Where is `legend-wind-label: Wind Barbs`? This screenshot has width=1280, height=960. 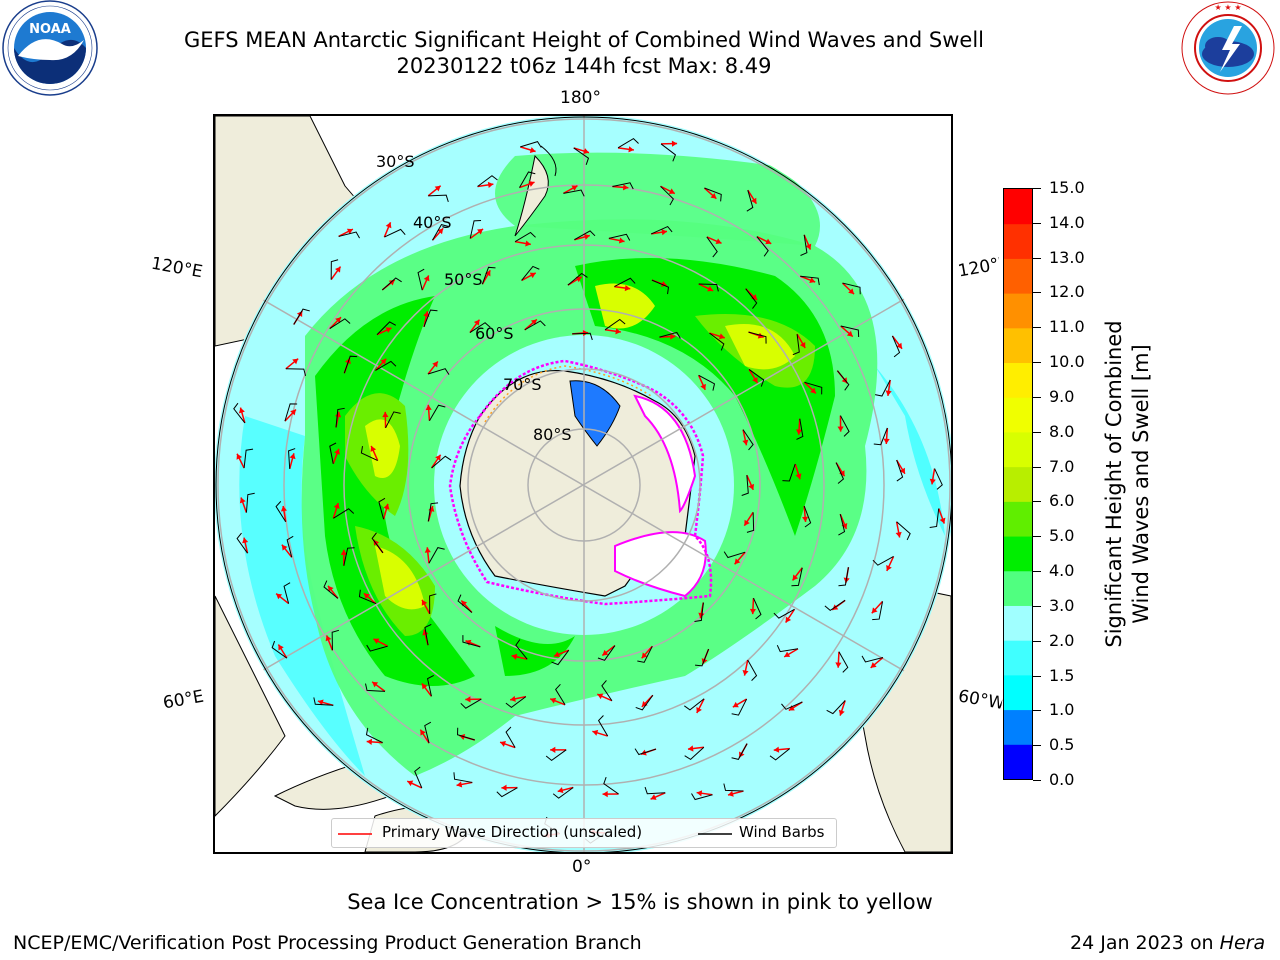 legend-wind-label: Wind Barbs is located at coordinates (782, 832).